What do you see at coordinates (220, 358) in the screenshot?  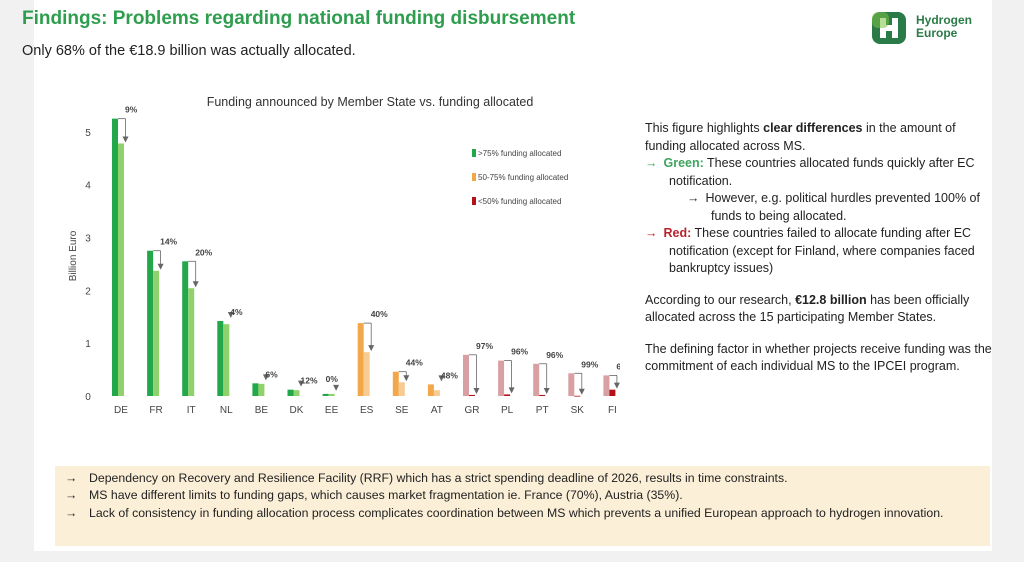 I see `bar-announced-nl` at bounding box center [220, 358].